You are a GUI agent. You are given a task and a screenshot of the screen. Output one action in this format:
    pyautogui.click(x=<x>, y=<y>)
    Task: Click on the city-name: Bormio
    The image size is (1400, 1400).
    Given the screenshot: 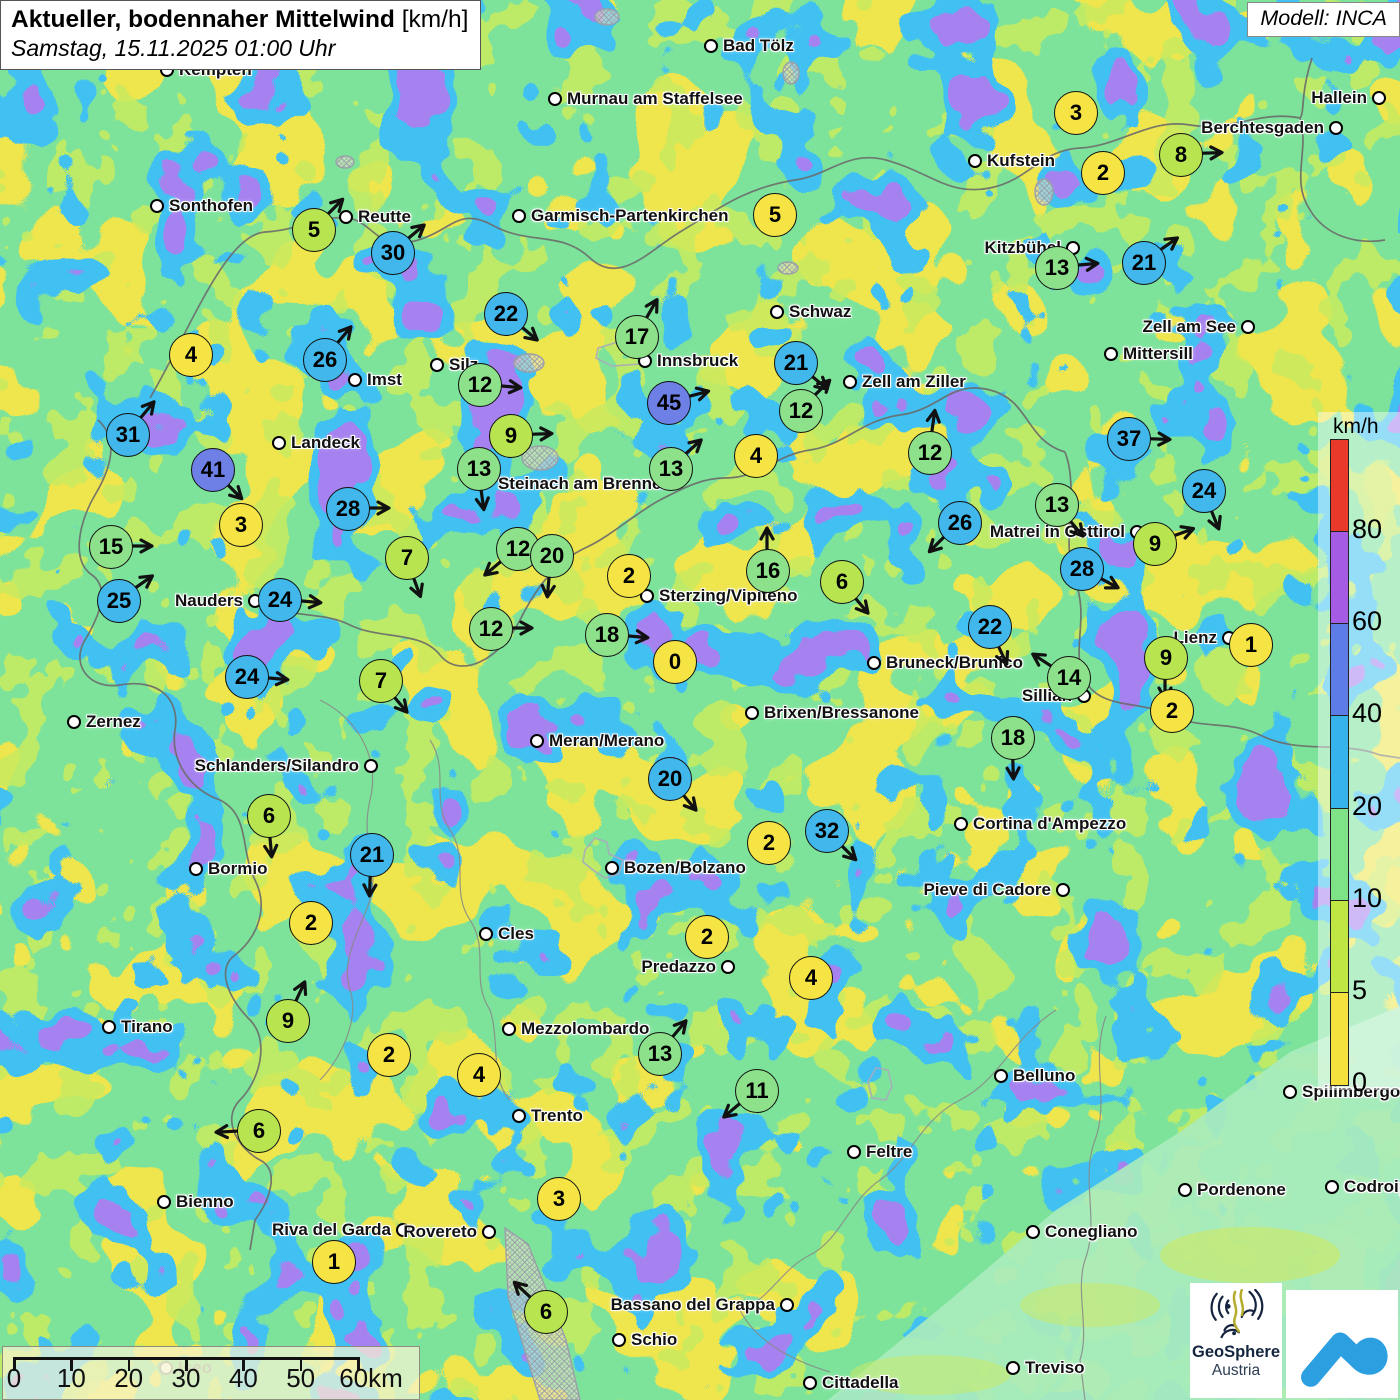 What is the action you would take?
    pyautogui.click(x=238, y=868)
    